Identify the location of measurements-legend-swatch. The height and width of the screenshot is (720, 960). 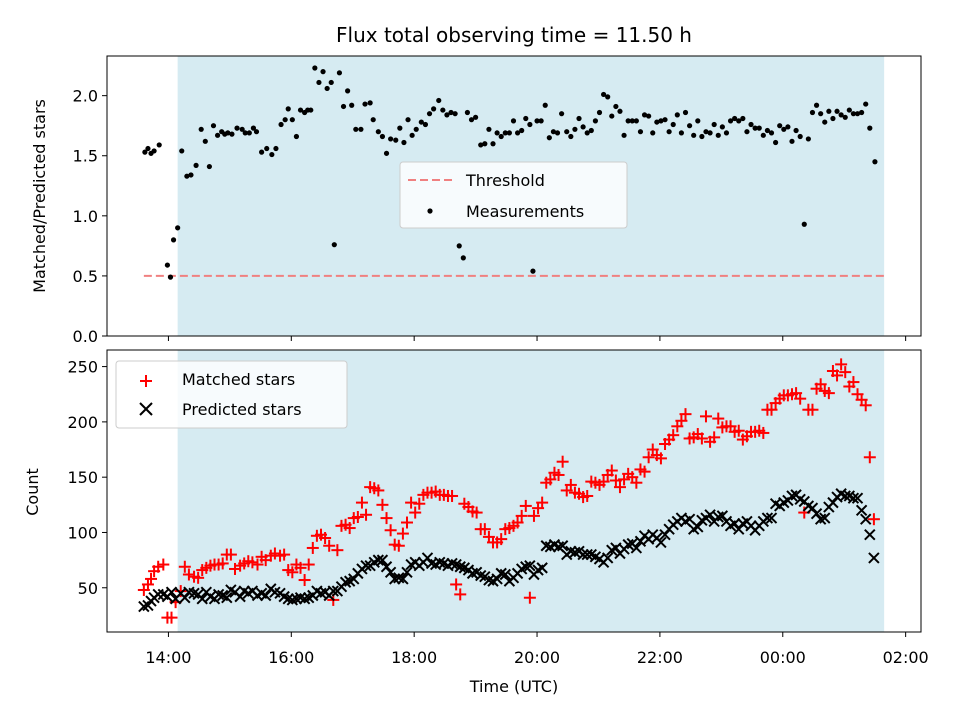
(430, 211).